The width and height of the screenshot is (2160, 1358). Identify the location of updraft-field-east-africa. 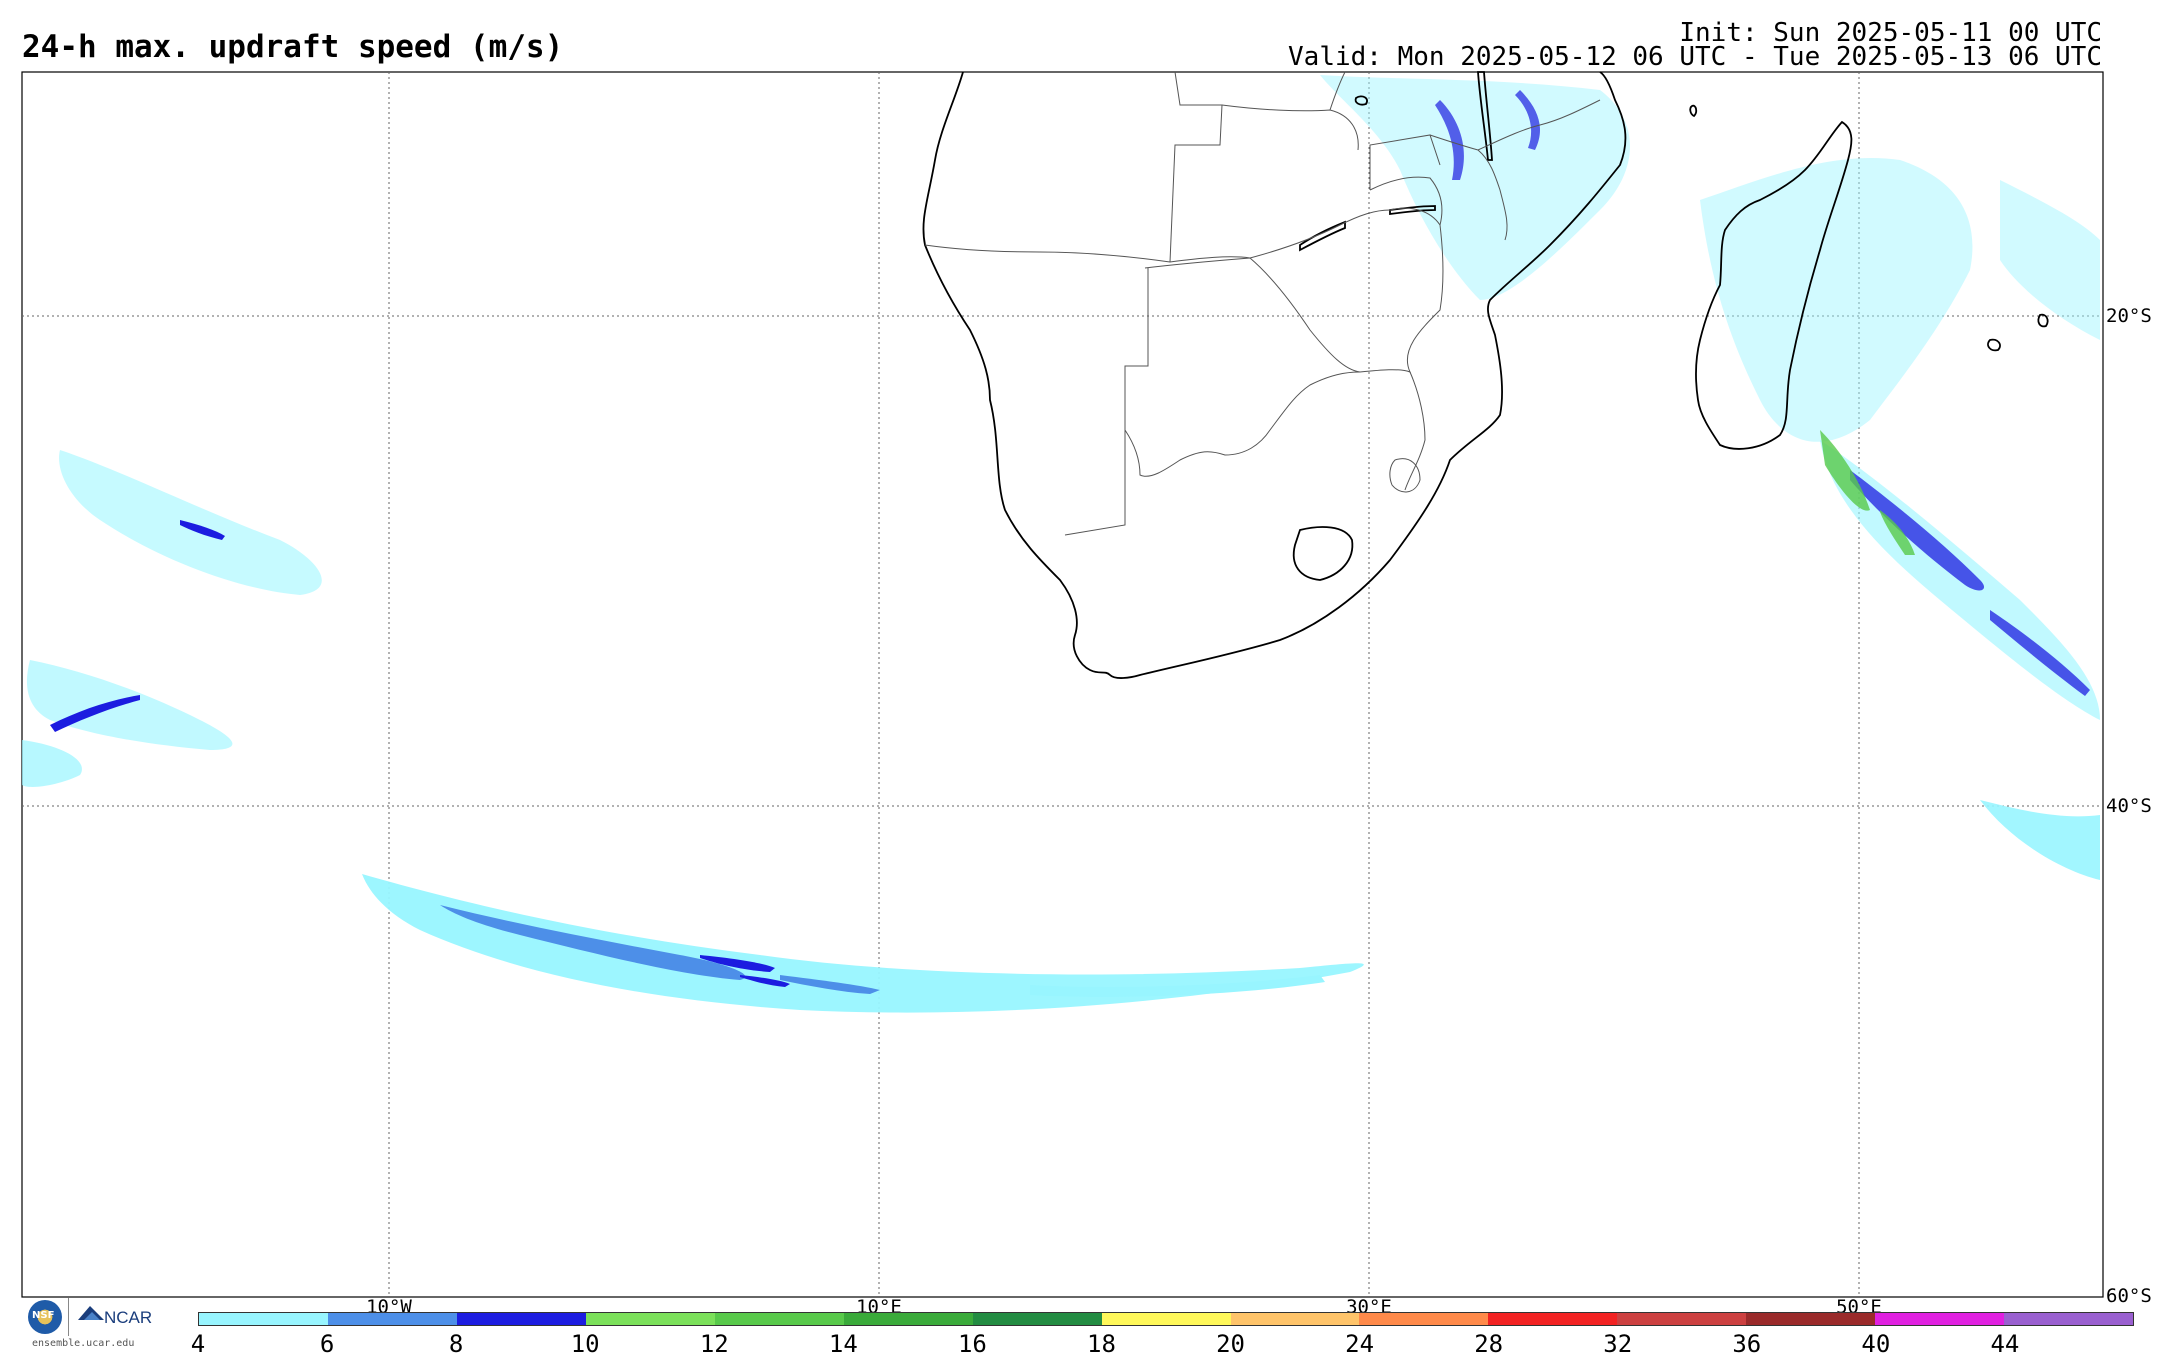
(1475, 187).